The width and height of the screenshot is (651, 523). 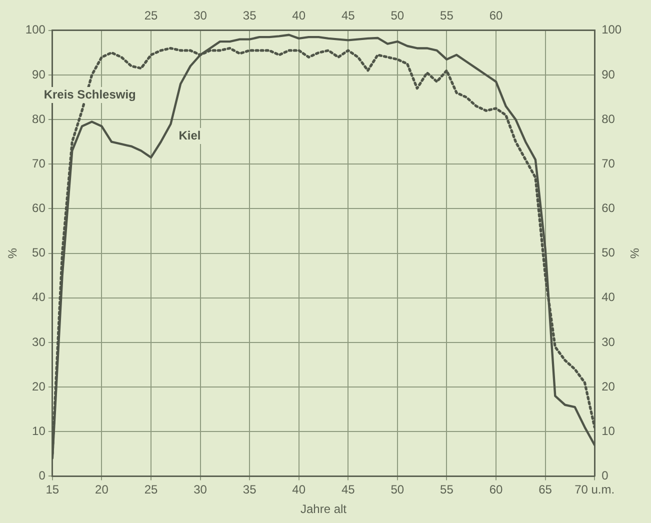 I want to click on x2-tick-label: 35, so click(x=249, y=15).